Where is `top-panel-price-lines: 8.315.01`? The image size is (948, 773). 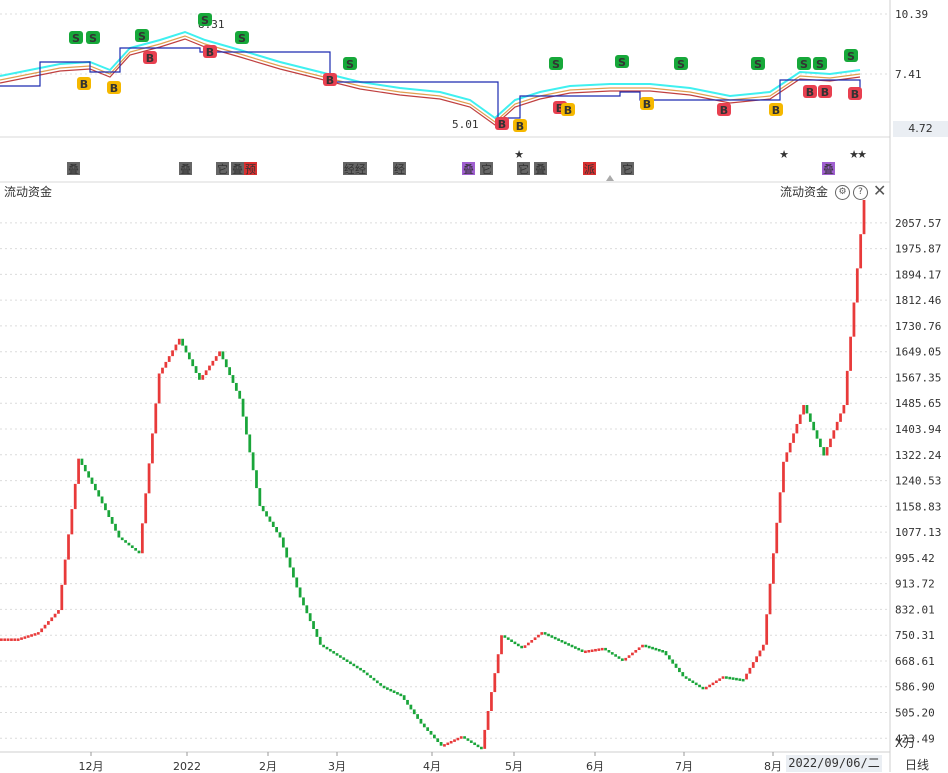 top-panel-price-lines: 8.315.01 is located at coordinates (430, 74).